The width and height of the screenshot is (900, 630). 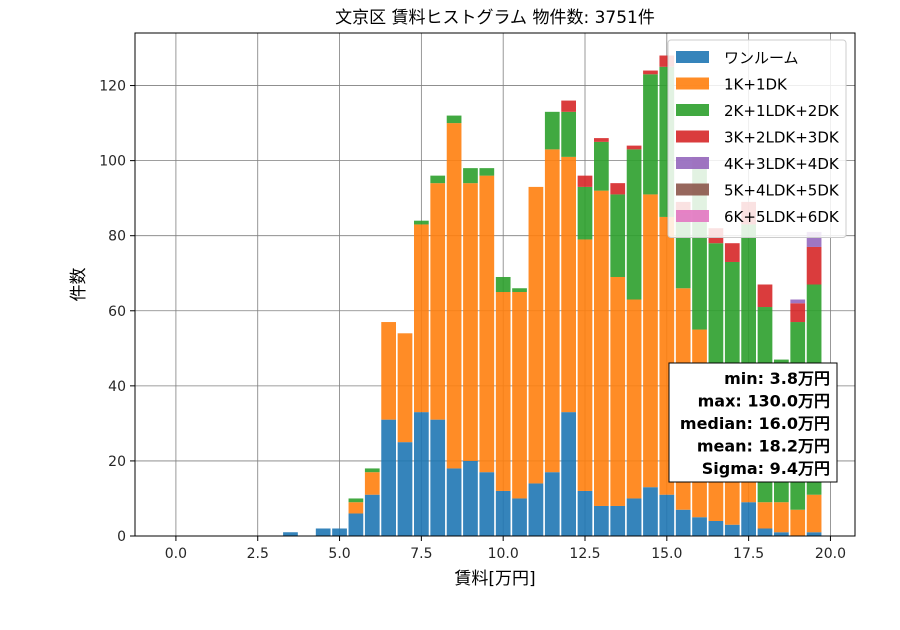 I want to click on y-tick-label: 20, so click(x=117, y=462).